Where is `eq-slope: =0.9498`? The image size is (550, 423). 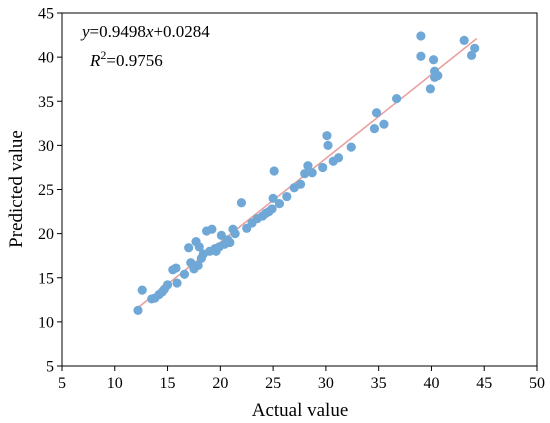
eq-slope: =0.9498 is located at coordinates (118, 31).